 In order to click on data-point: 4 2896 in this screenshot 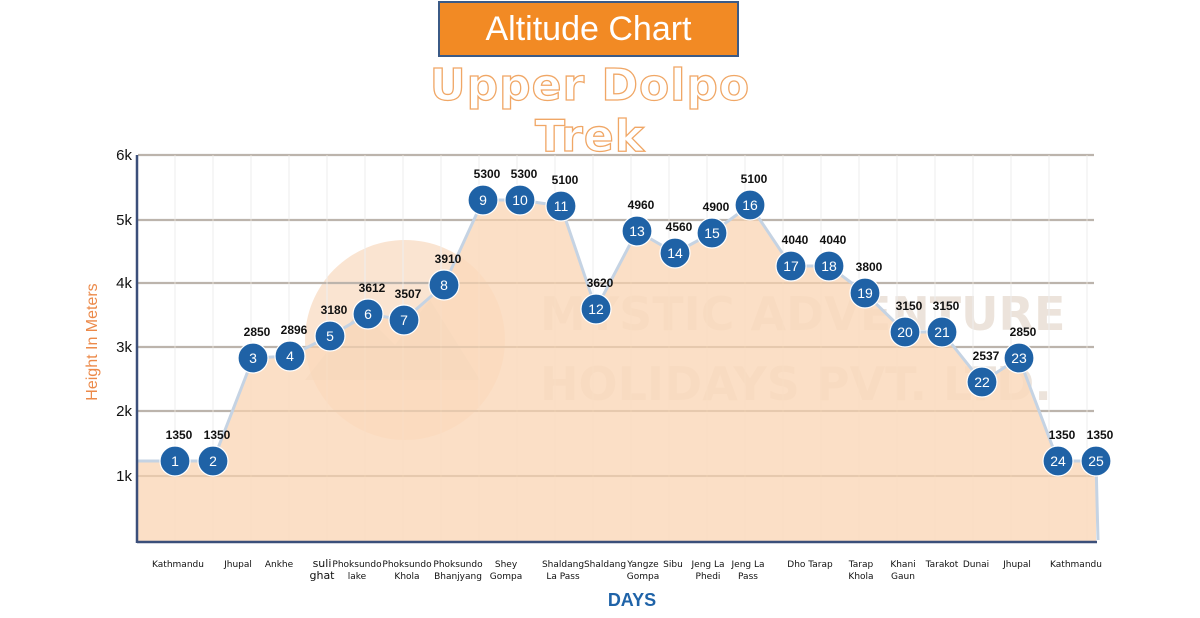, I will do `click(291, 347)`.